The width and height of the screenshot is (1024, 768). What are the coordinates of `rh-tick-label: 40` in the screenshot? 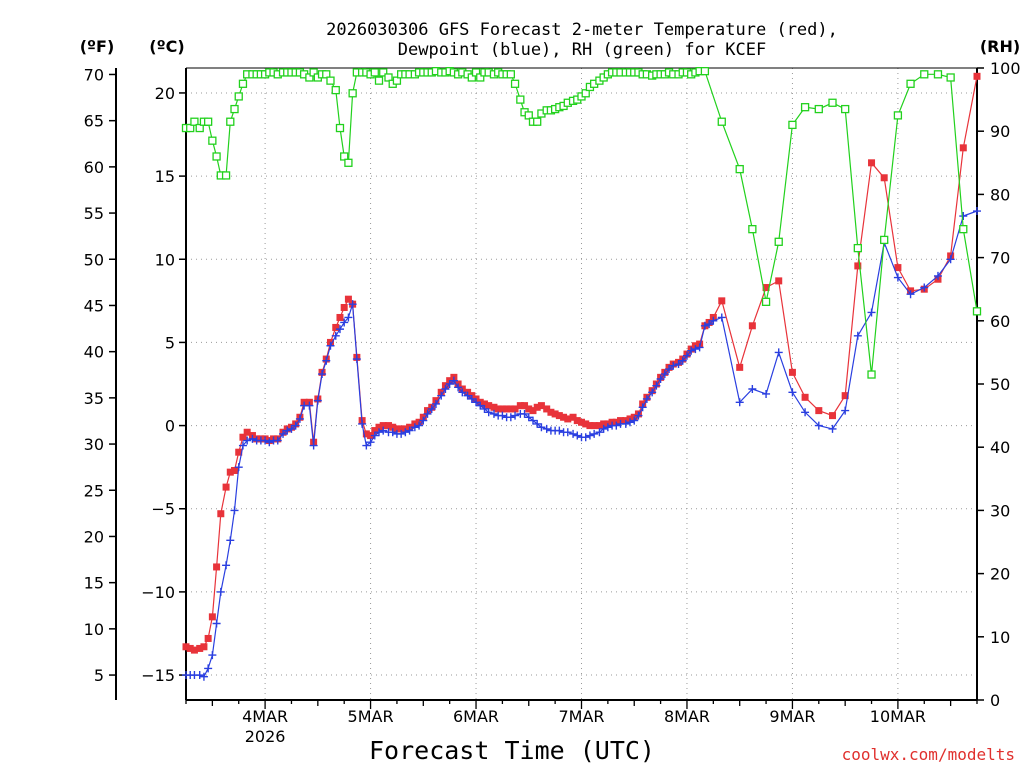 It's located at (1000, 447).